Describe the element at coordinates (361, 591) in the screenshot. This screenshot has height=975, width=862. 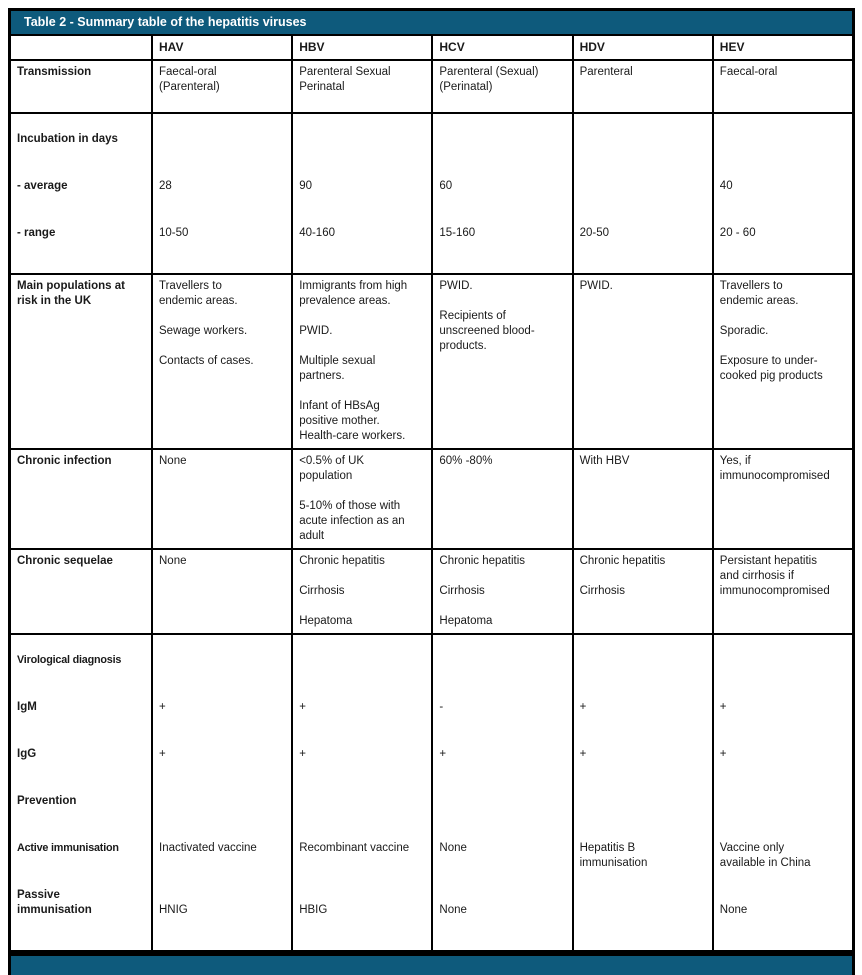
I see `cell-chronic-sequelae-hbv: Chronic hepatitis Cirrhosis Hepatoma` at that location.